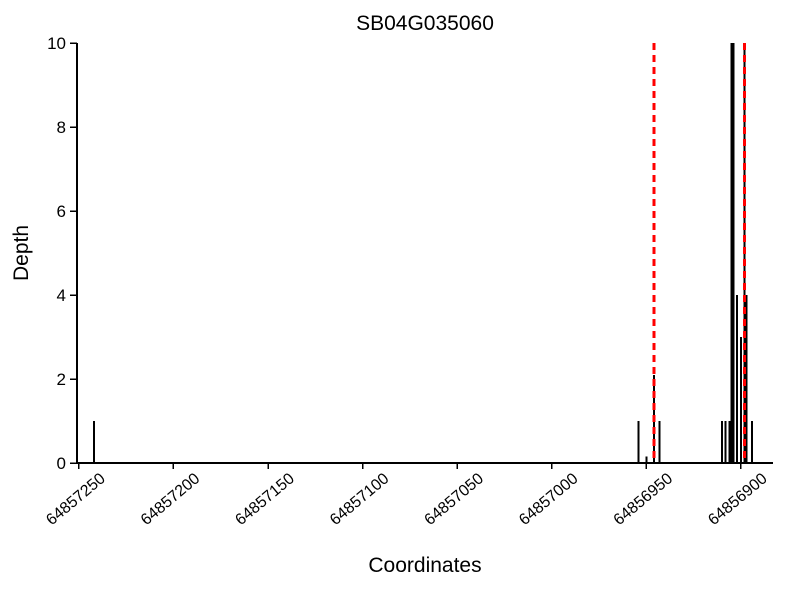 This screenshot has width=800, height=600. I want to click on x-tick-label: 64857000, so click(549, 499).